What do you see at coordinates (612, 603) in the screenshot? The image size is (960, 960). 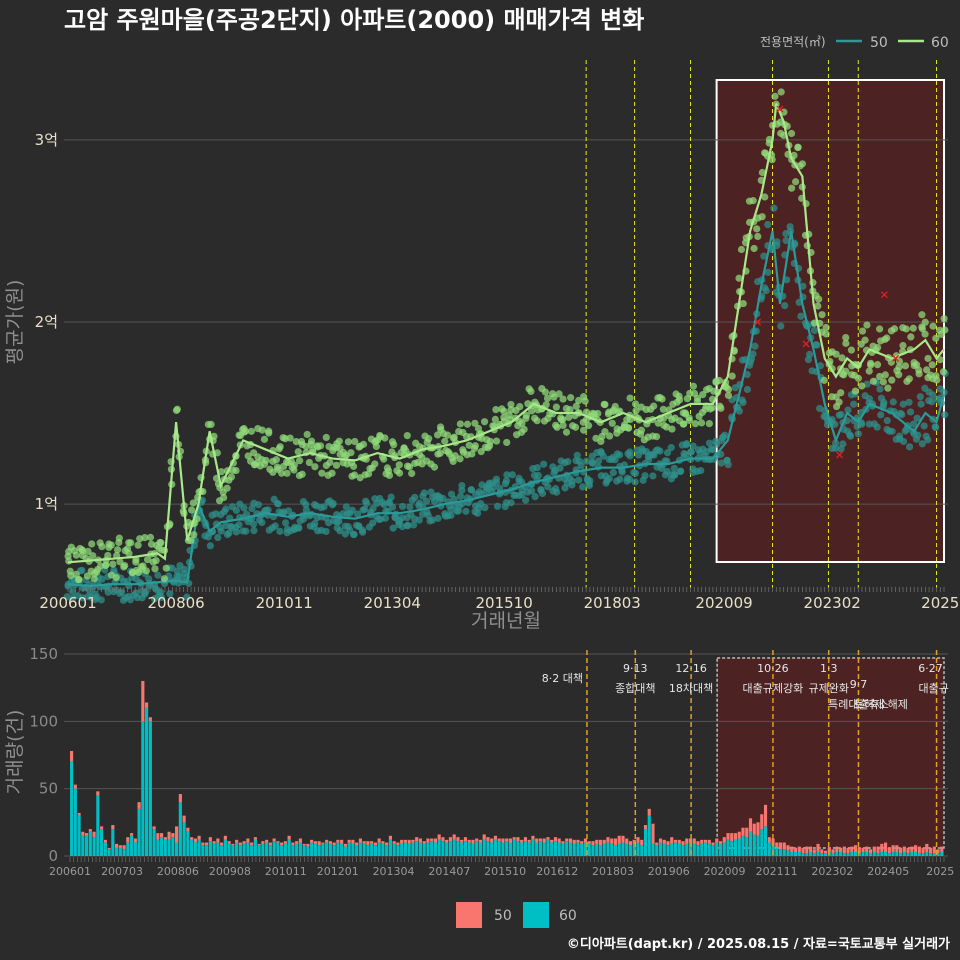 I see `price-x-tick-label: 201803` at bounding box center [612, 603].